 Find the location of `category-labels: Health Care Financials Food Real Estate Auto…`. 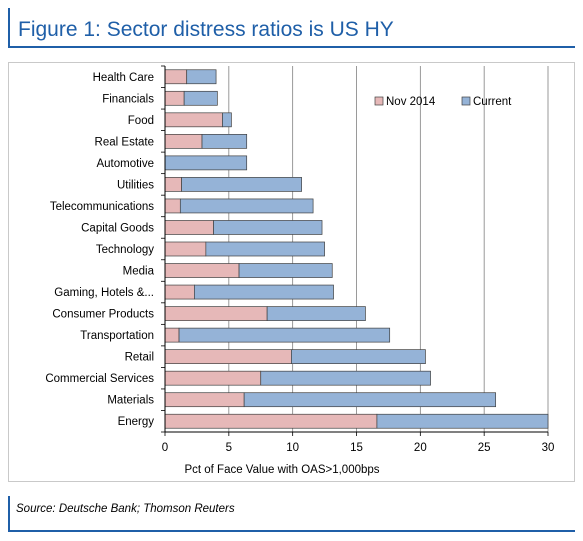

category-labels: Health Care Financials Food Real Estate Auto… is located at coordinates (99, 250).